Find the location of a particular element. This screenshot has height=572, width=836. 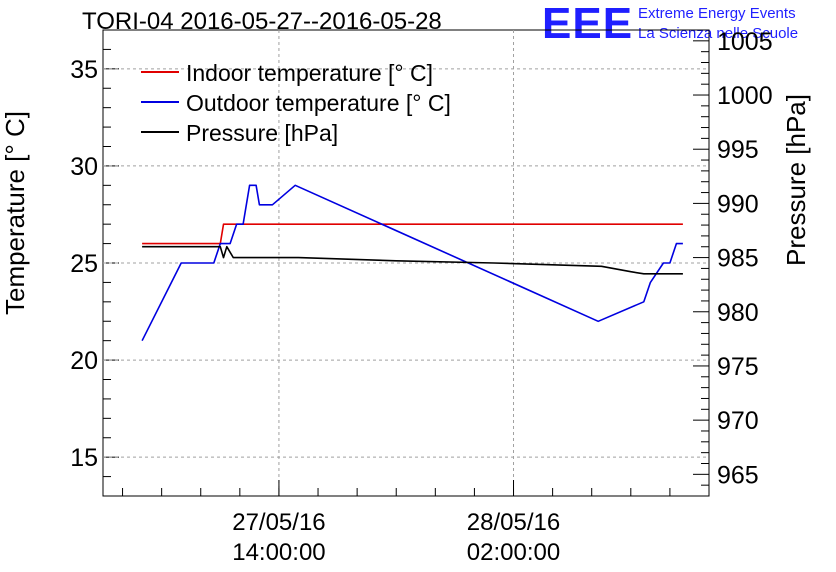

legend-label-0: Indoor temperature [° C] is located at coordinates (309, 73).